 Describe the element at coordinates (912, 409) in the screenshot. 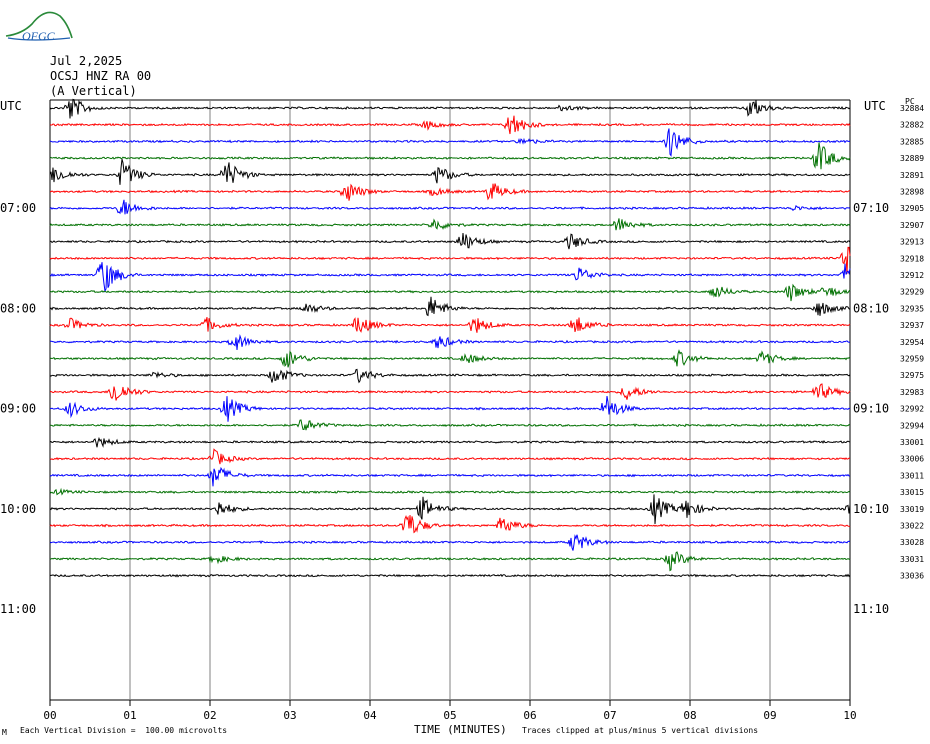

I see `trace-id-label: 32992` at that location.